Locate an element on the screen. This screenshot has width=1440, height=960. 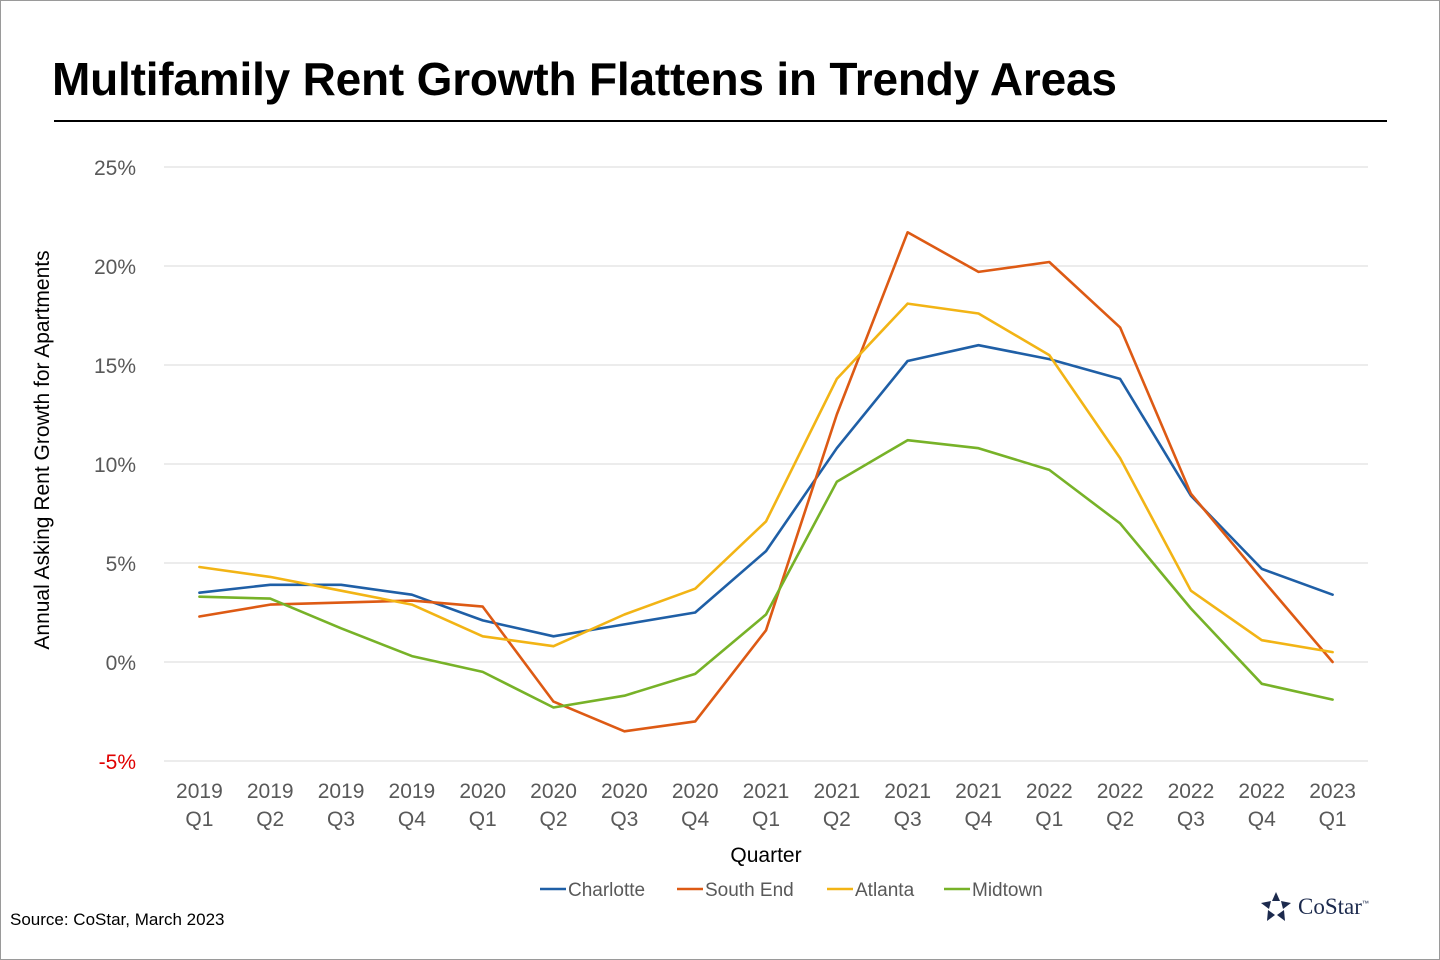
y-tick-label: -5% is located at coordinates (117, 762).